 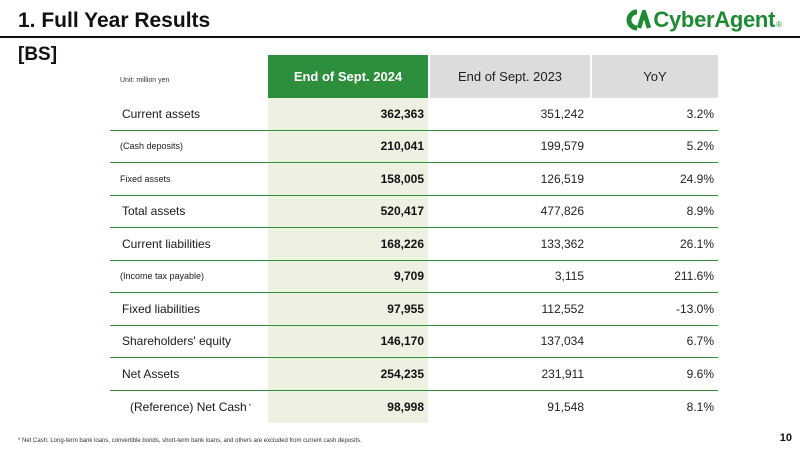 What do you see at coordinates (694, 308) in the screenshot?
I see `value-yoy: -13.0%` at bounding box center [694, 308].